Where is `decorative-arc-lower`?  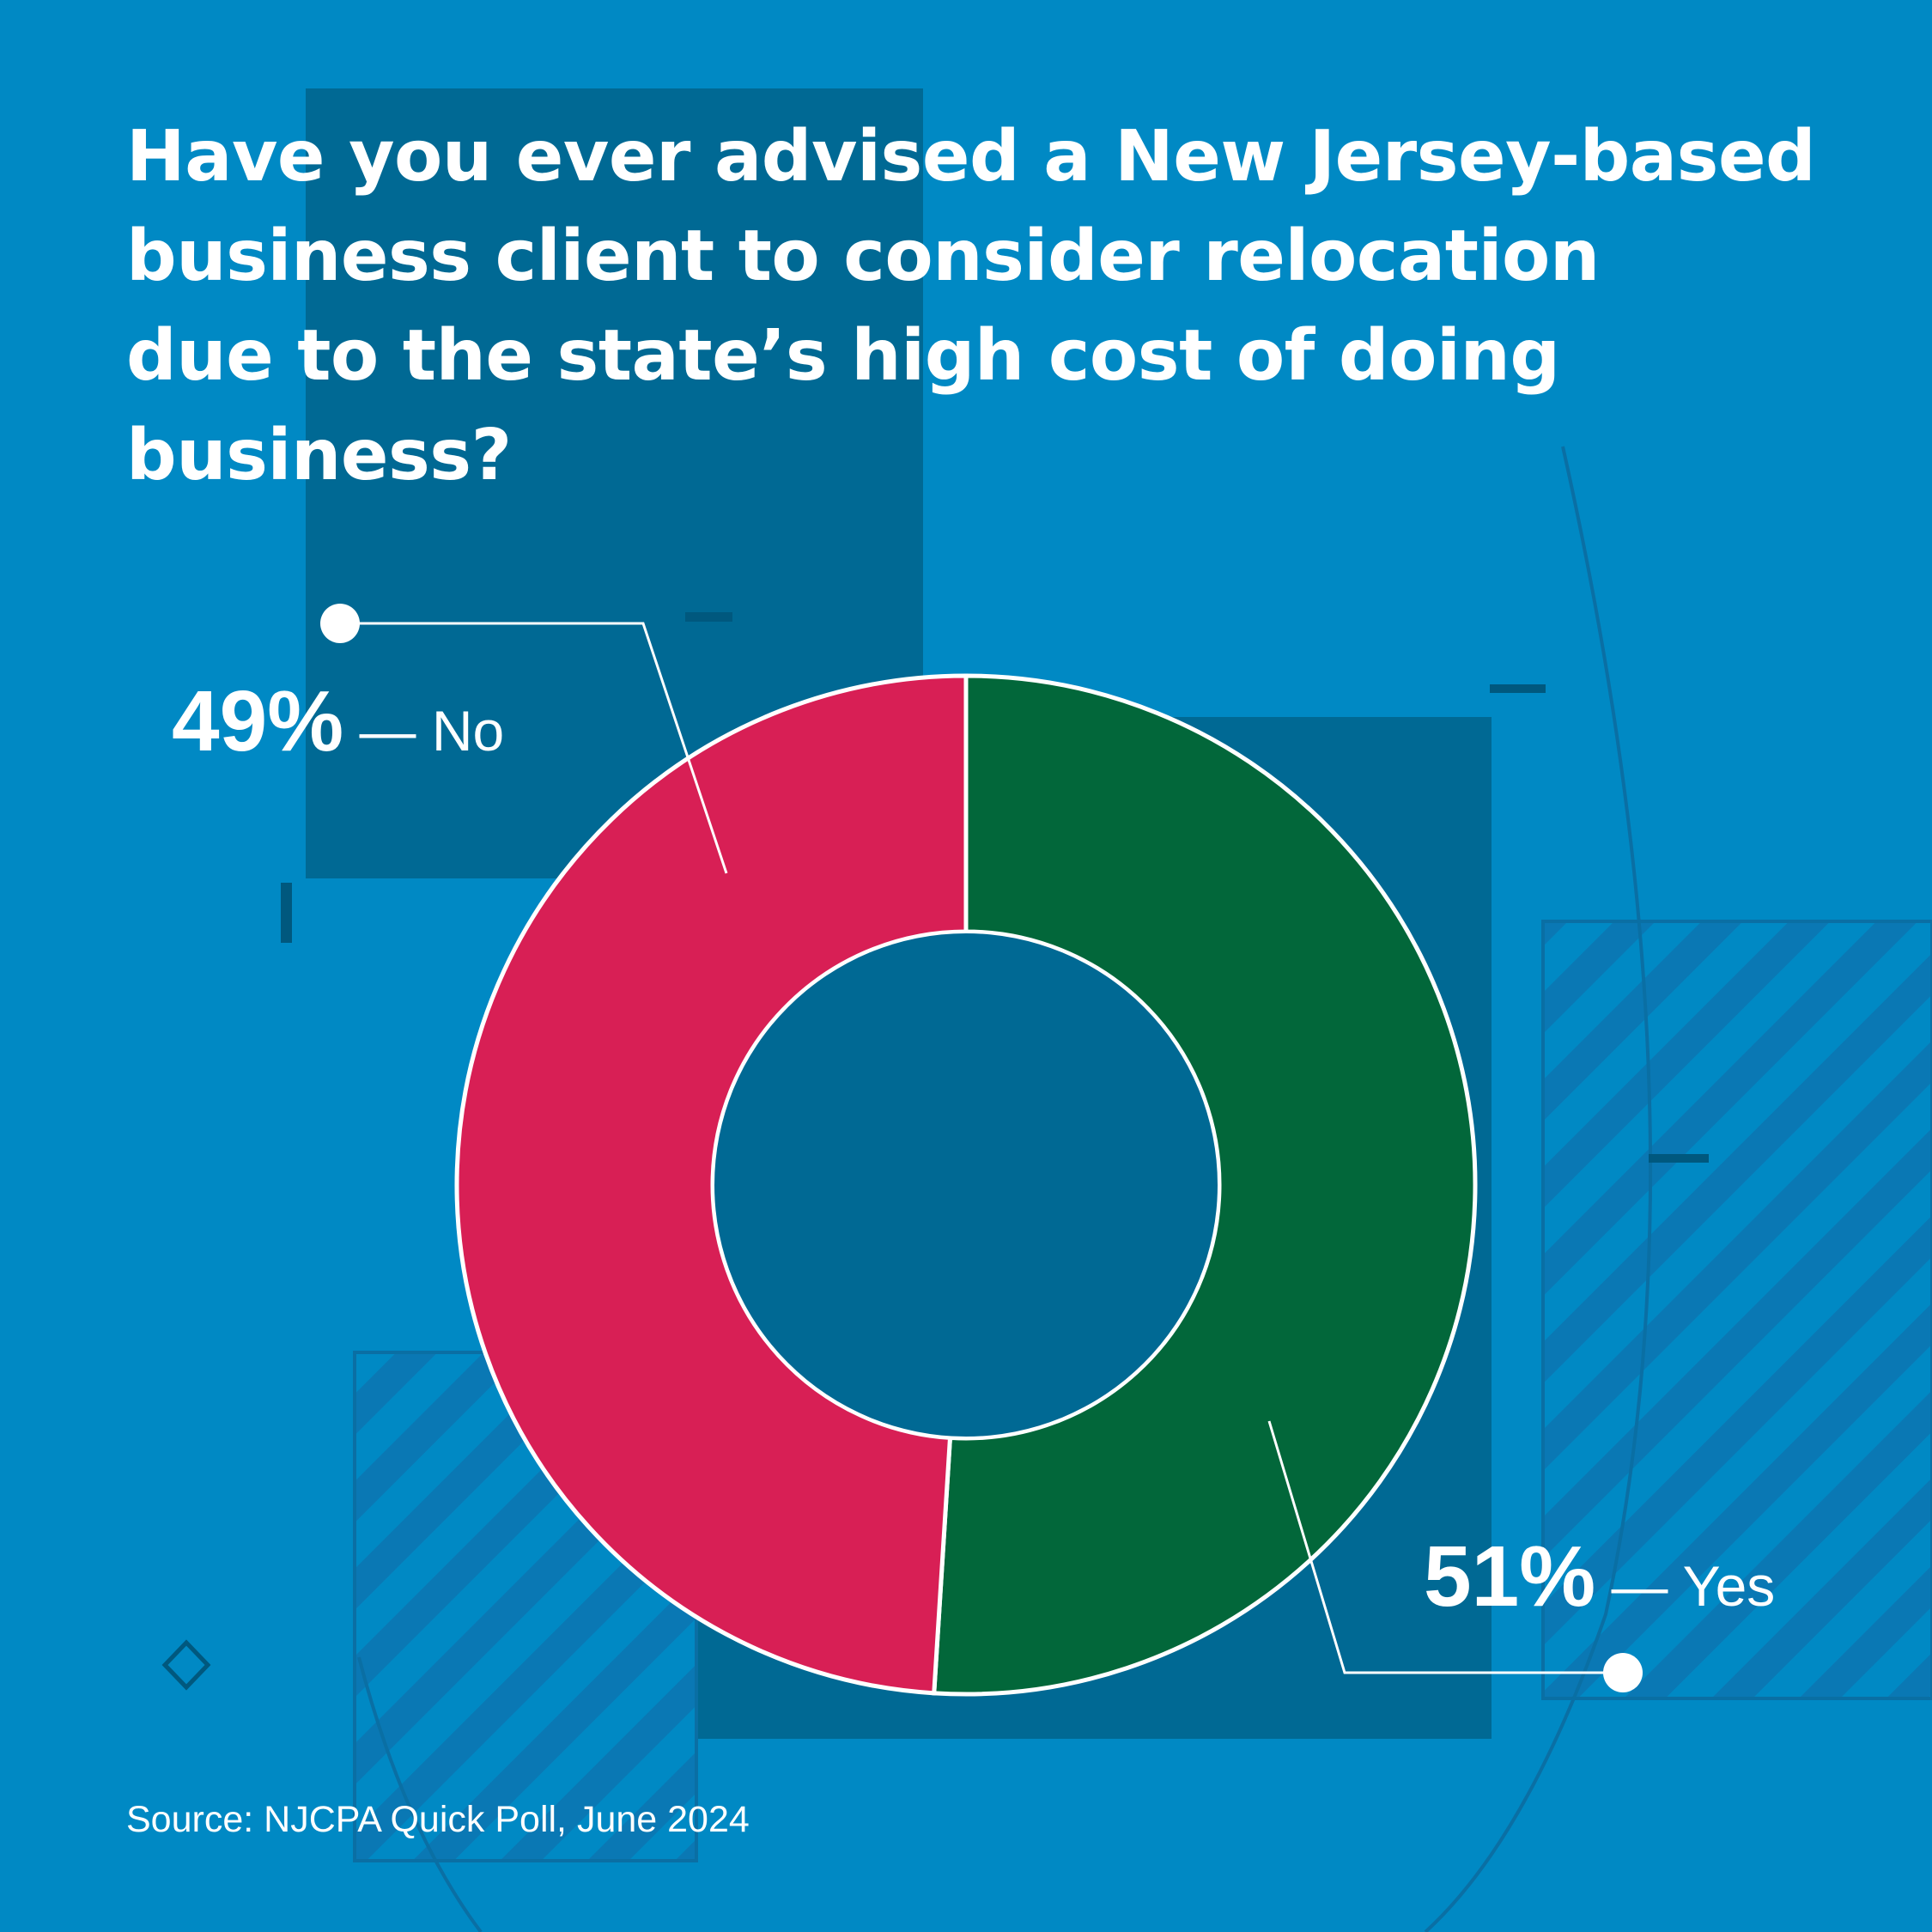
decorative-arc-lower is located at coordinates (420, 1794).